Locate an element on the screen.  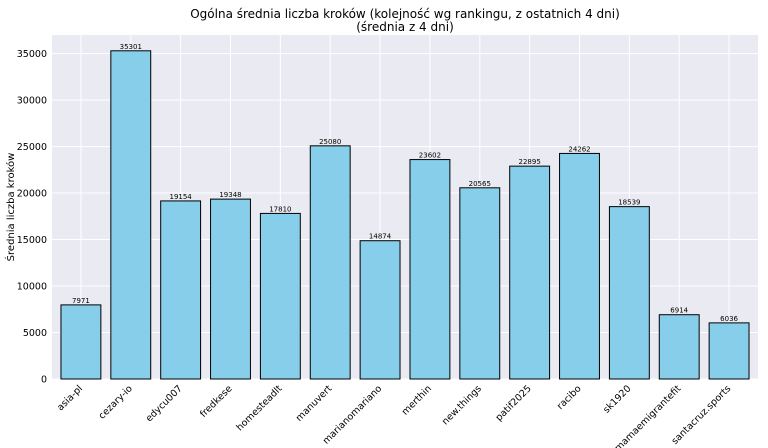
bar-value-label: 20565 is located at coordinates (480, 184).